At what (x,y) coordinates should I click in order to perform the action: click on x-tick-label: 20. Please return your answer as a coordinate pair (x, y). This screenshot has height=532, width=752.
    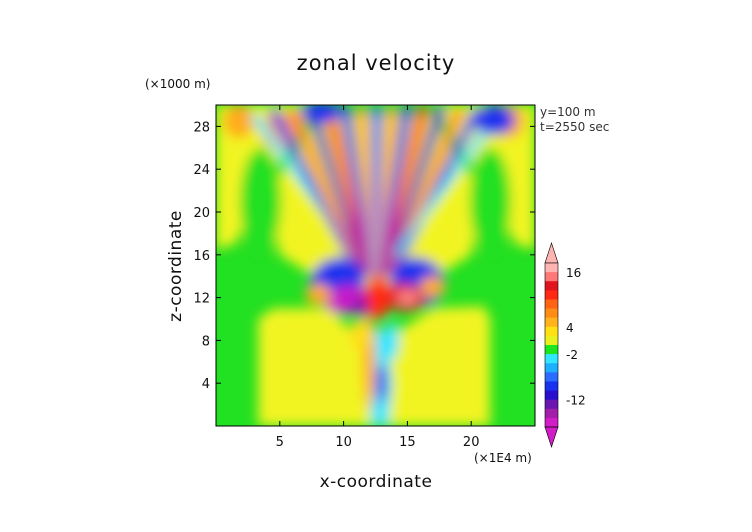
    Looking at the image, I should click on (471, 442).